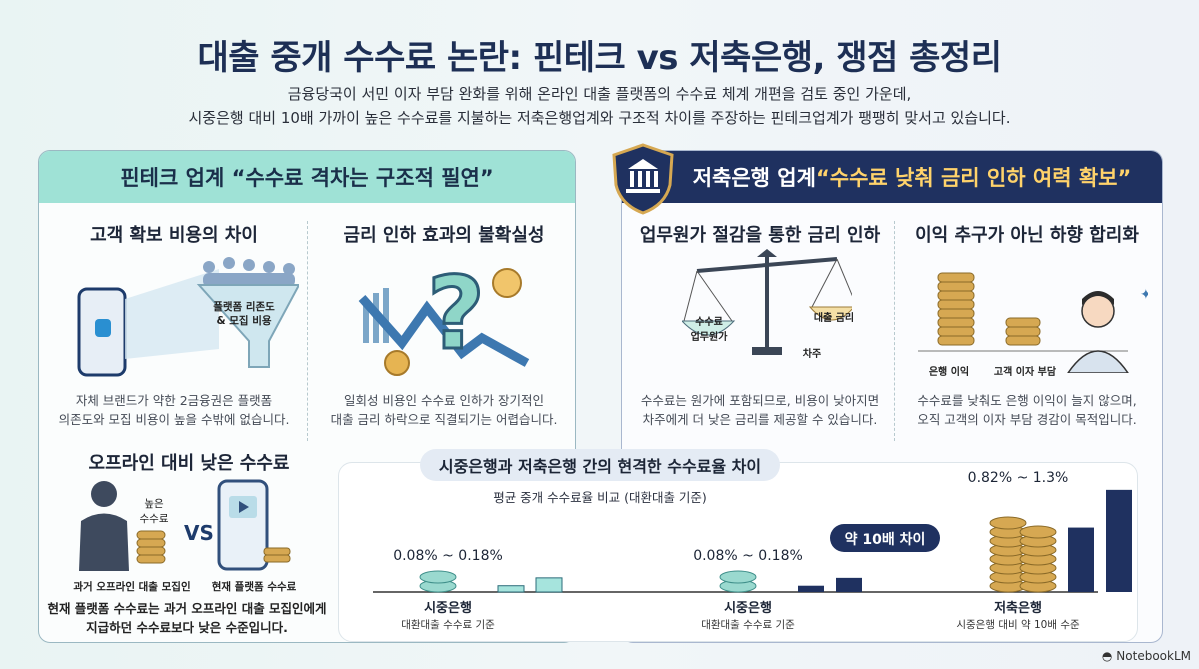 This screenshot has height=669, width=1199. Describe the element at coordinates (174, 400) in the screenshot. I see `desc-line: 자체 브랜드가 약한 2금융권은 플랫폼` at that location.